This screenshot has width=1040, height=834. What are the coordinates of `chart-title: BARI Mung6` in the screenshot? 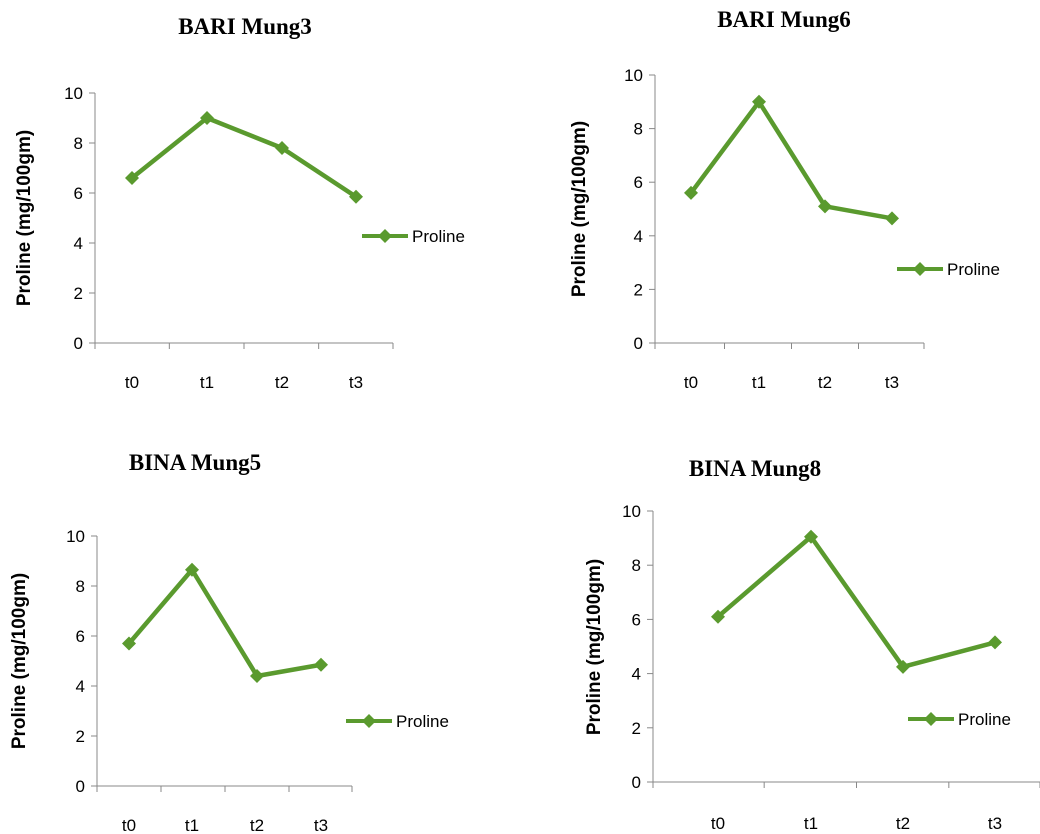 It's located at (784, 19).